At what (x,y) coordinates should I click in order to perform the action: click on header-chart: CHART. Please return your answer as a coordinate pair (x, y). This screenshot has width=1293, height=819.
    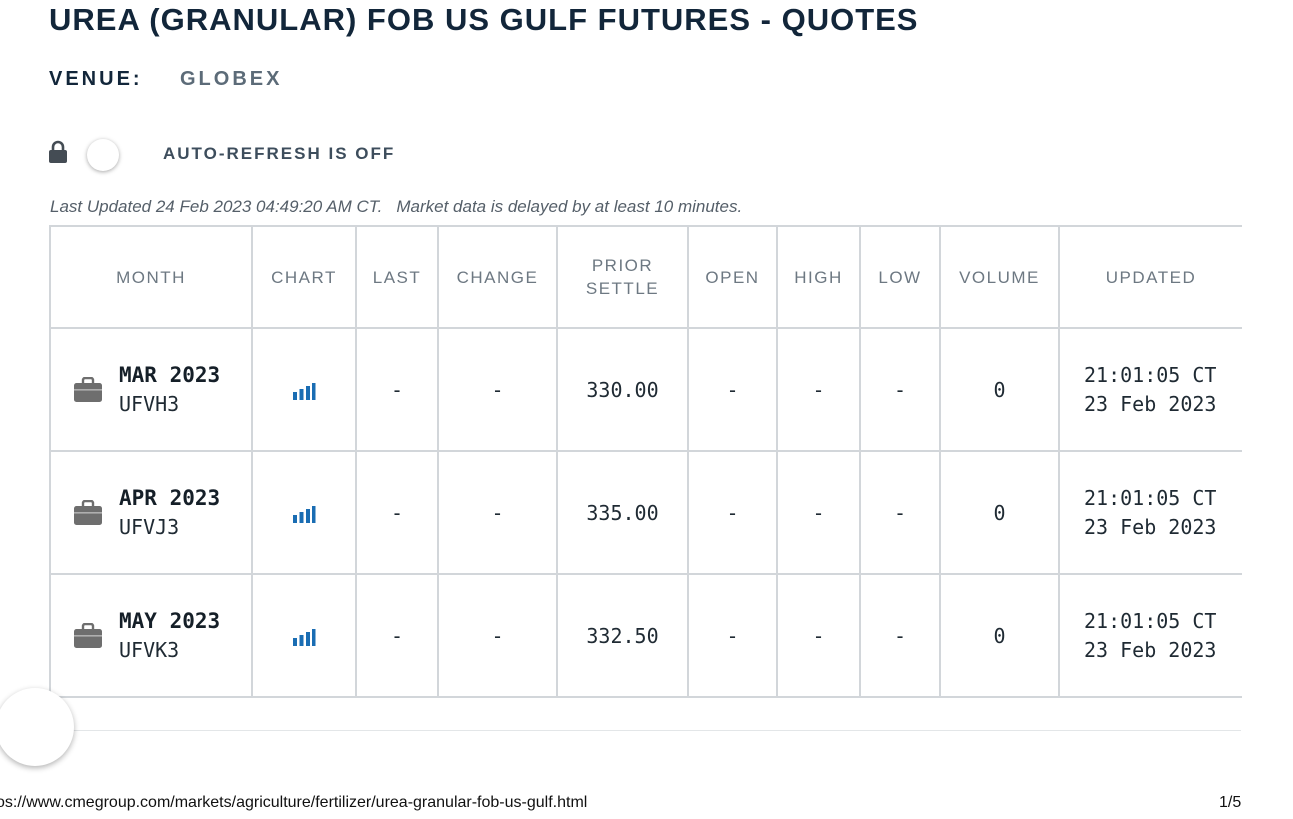
    Looking at the image, I should click on (304, 277).